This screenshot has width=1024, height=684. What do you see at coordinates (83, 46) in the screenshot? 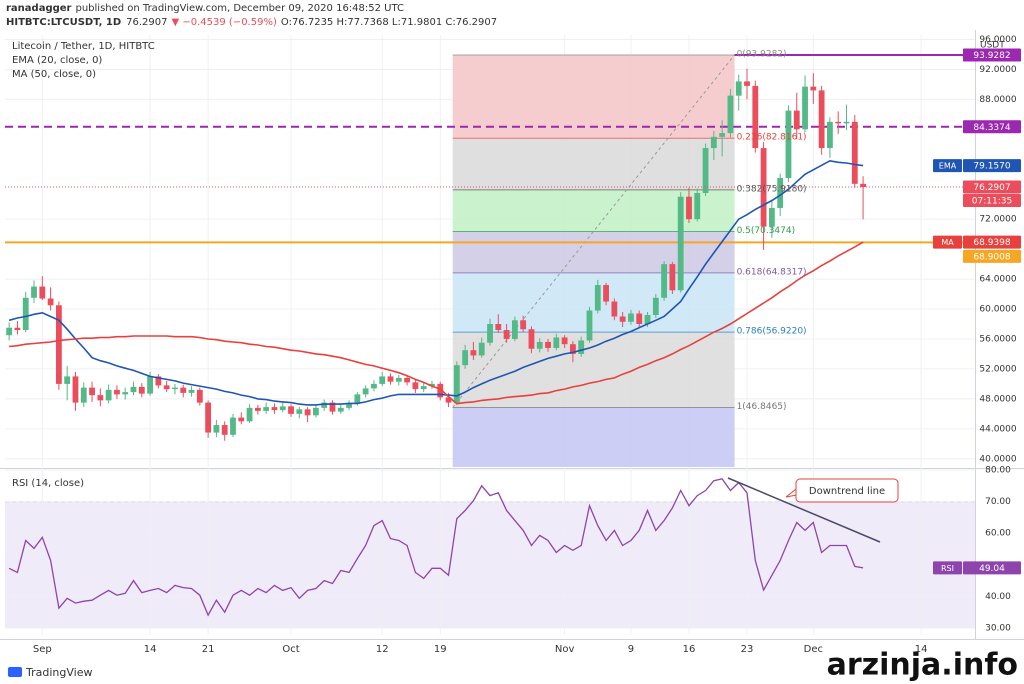
I see `chart-title: Litecoin / Tether, 1D, HITBTC` at bounding box center [83, 46].